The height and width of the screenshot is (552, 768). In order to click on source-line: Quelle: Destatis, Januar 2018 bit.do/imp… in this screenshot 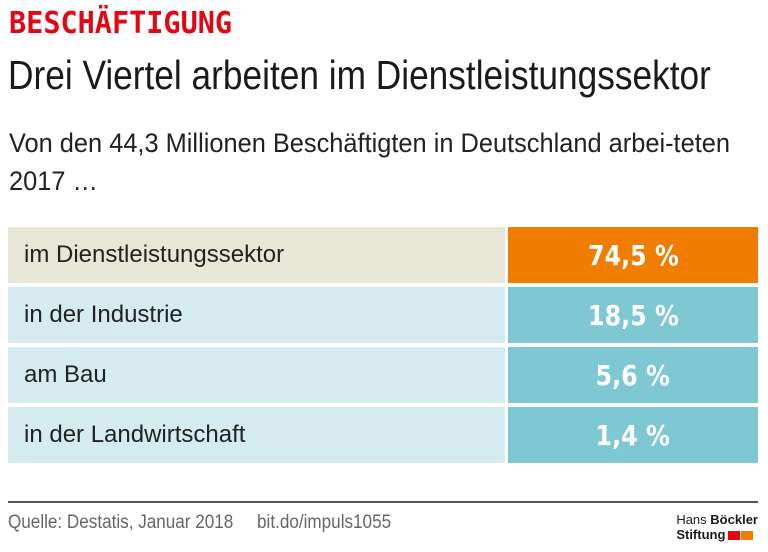, I will do `click(199, 523)`.